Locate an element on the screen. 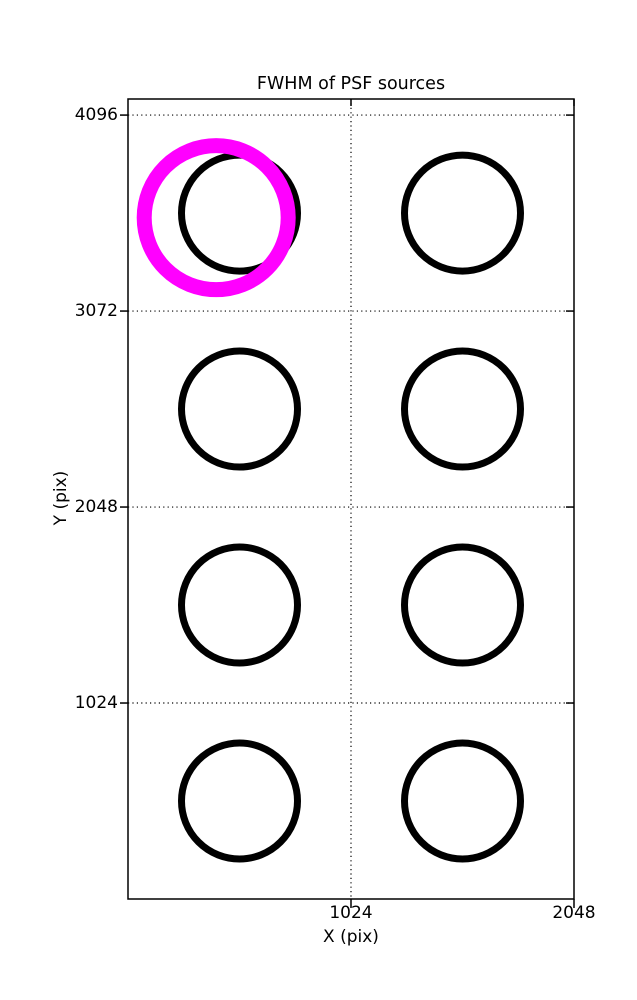 The height and width of the screenshot is (1000, 637). y-tick-label: 1024 is located at coordinates (96, 703).